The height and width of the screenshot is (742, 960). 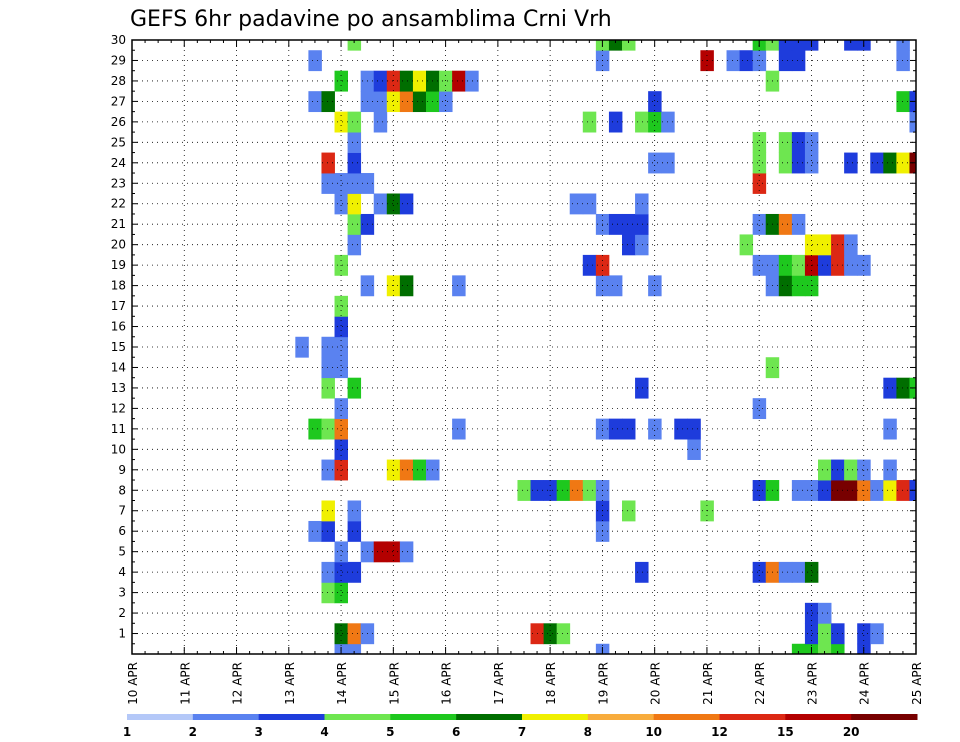 I want to click on y-tick-label: 27, so click(x=118, y=101).